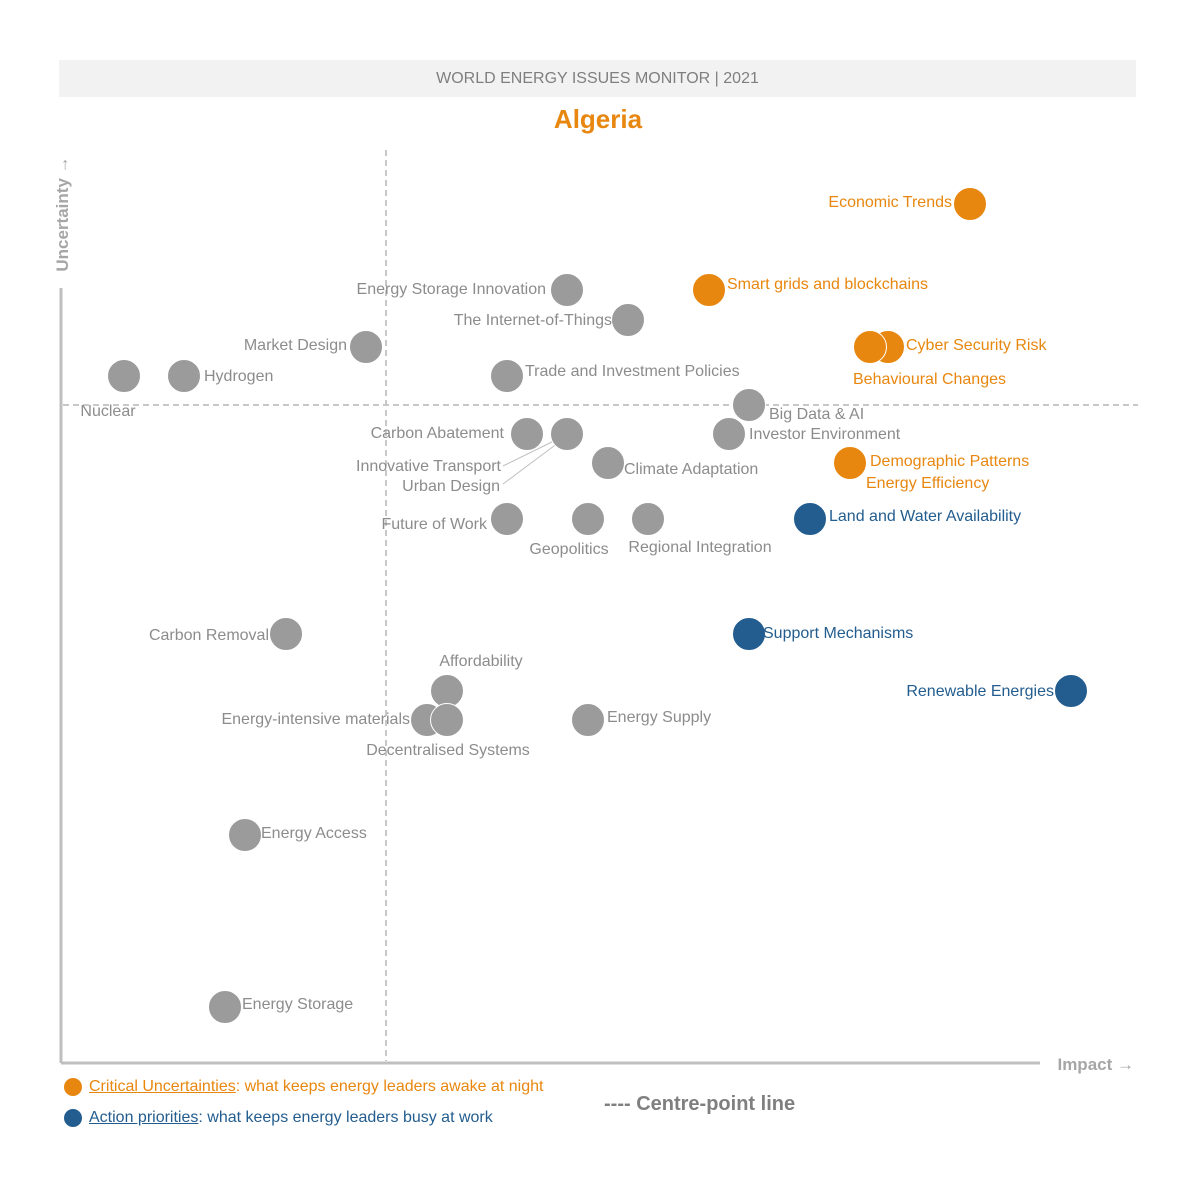 The image size is (1196, 1196). I want to click on label-hydrogen: Hydrogen, so click(238, 376).